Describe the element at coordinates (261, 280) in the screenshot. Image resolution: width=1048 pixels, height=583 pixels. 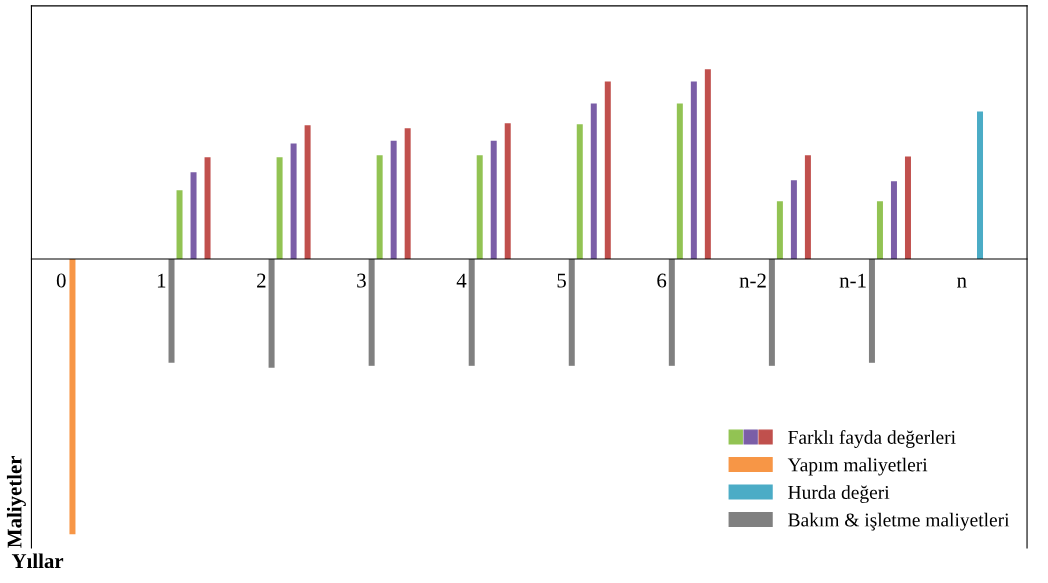
I see `x-tick-label: 2` at that location.